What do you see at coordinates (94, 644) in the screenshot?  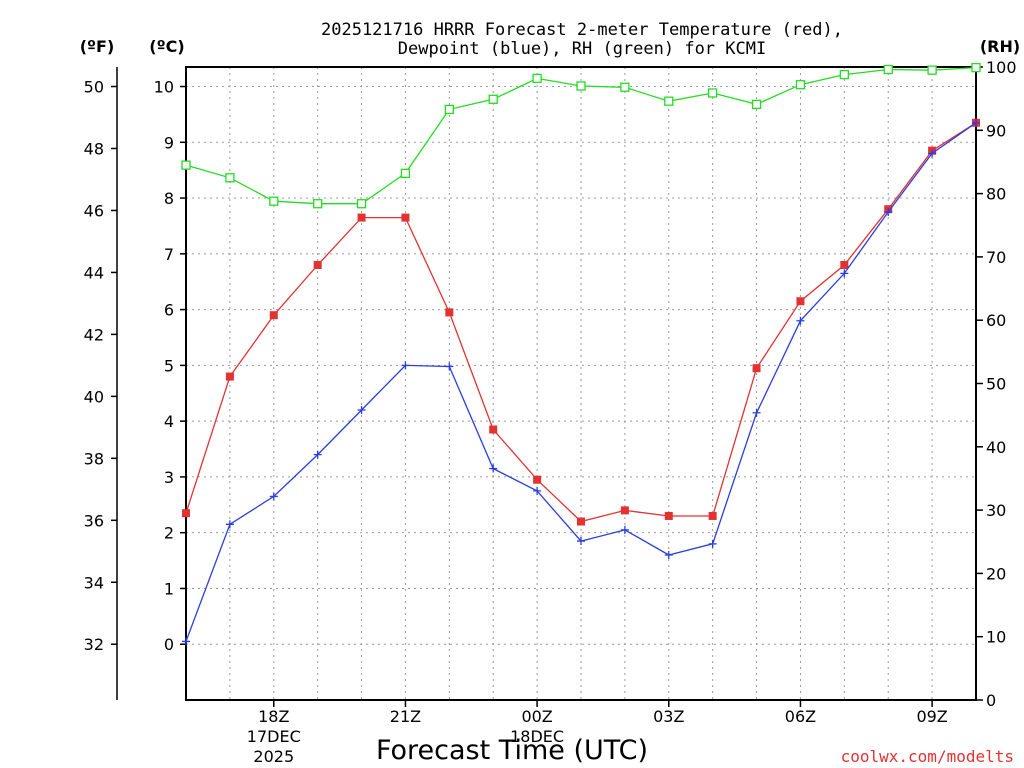 I see `fahrenheit-tick-label: 32` at bounding box center [94, 644].